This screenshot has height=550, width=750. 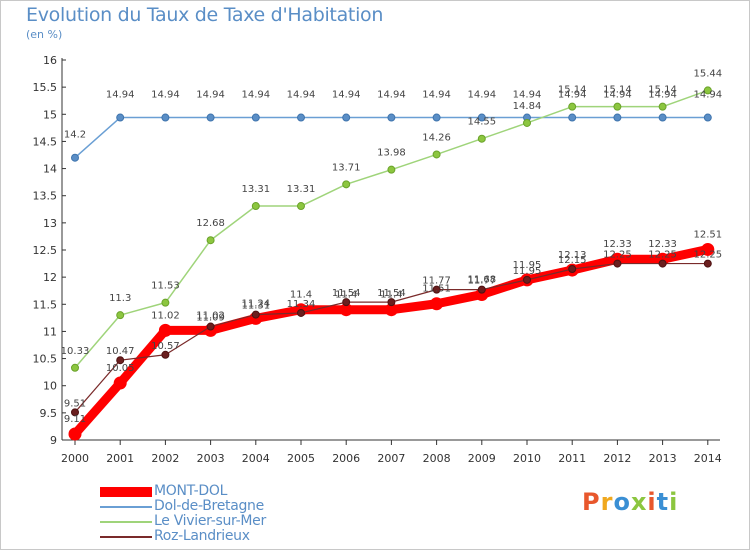 I want to click on data-label-mont-dol: 11.95, so click(x=527, y=265).